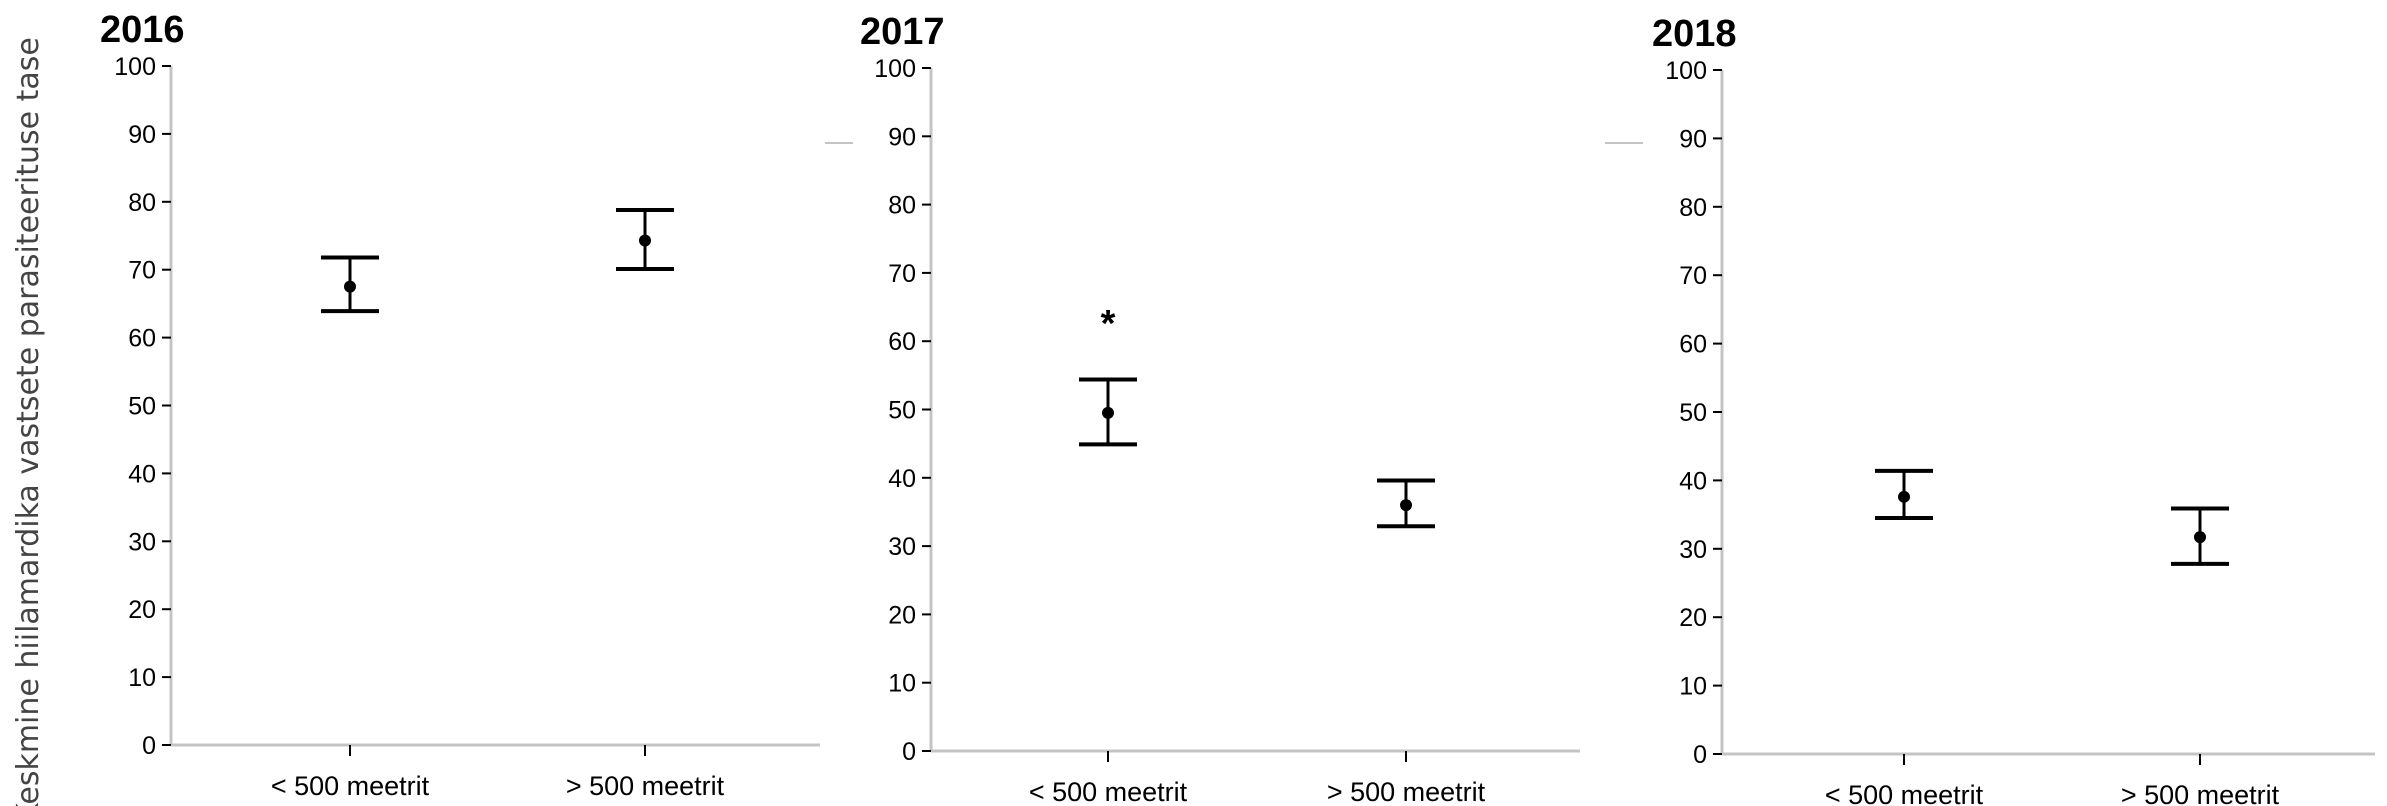 This screenshot has height=806, width=2387. Describe the element at coordinates (902, 32) in the screenshot. I see `panel-title: 2017` at that location.